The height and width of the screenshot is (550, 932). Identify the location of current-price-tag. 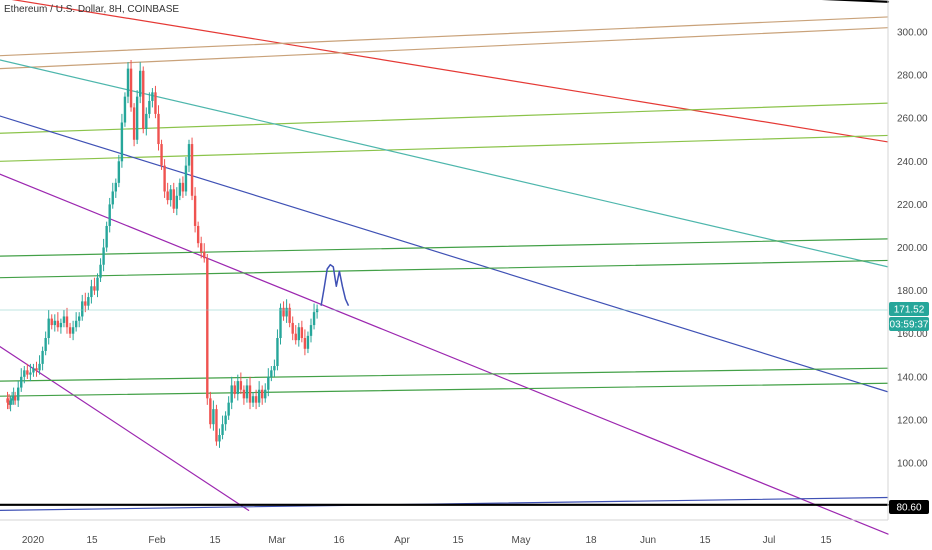
(909, 309).